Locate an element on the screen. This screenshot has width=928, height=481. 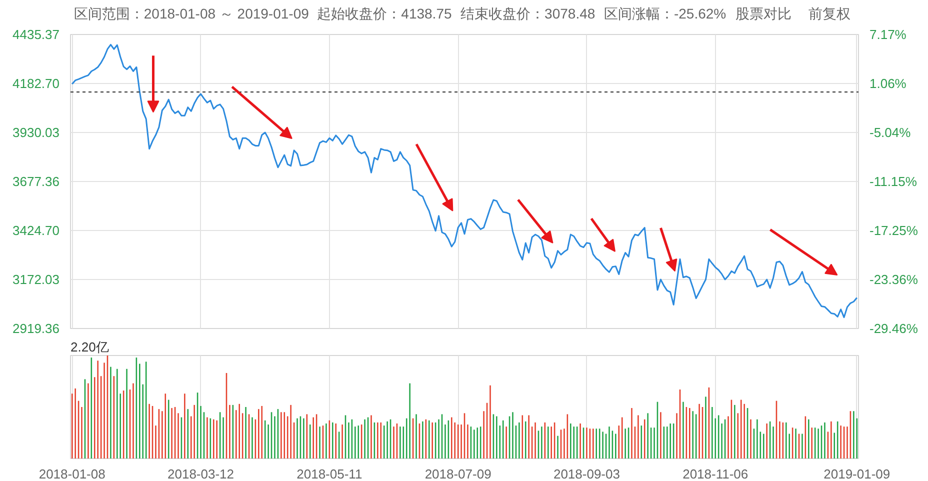
y2-tick-label: -11.15% is located at coordinates (894, 182).